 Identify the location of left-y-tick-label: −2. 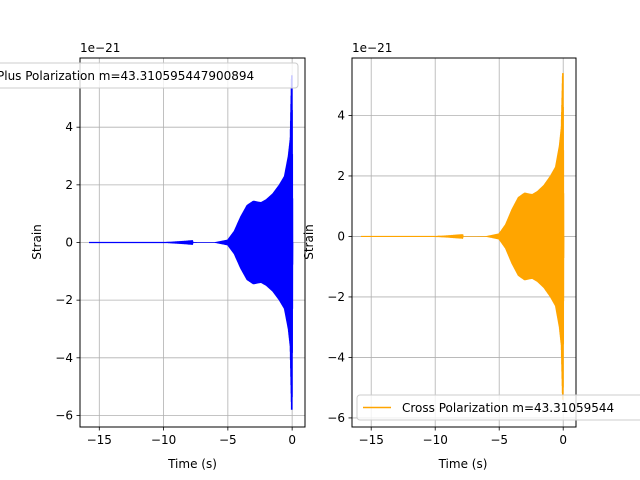
(64, 300).